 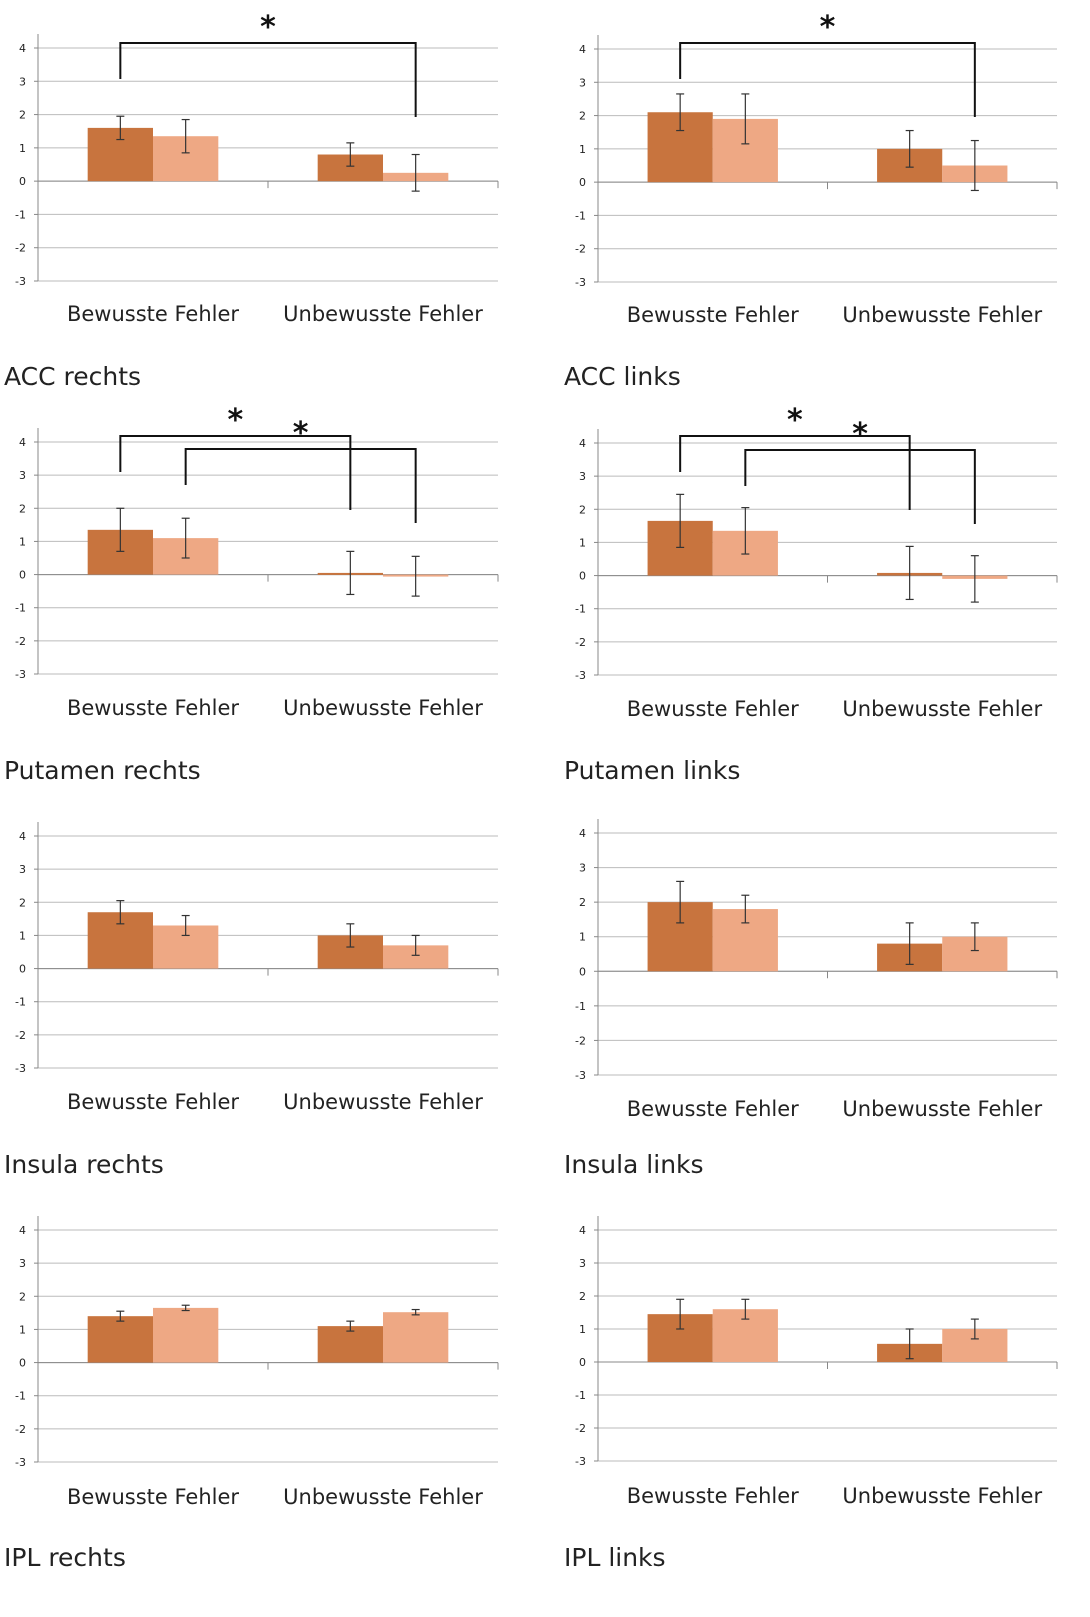 What do you see at coordinates (652, 770) in the screenshot?
I see `panel-title-putamen-links: Putamen links` at bounding box center [652, 770].